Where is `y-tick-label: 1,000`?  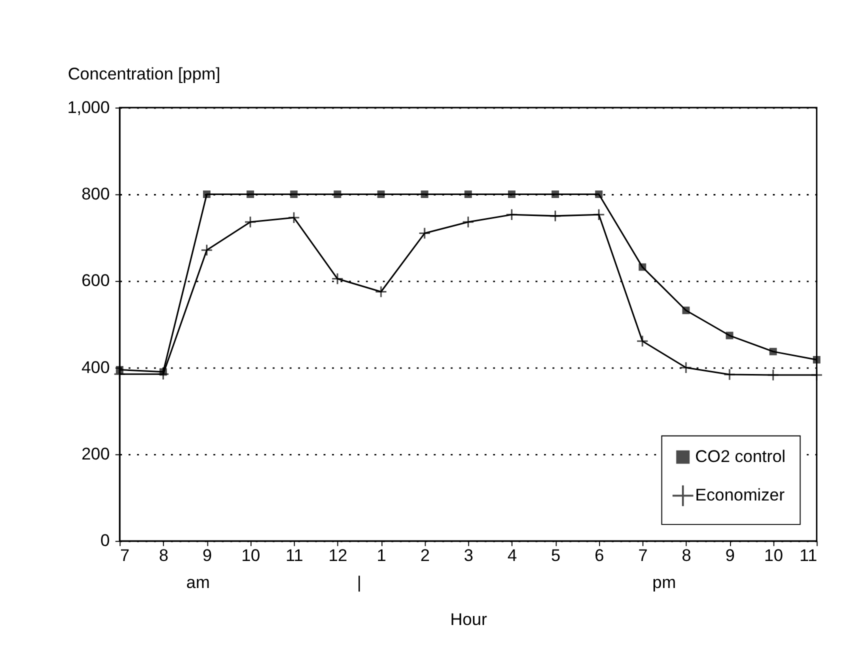
y-tick-label: 1,000 is located at coordinates (88, 107).